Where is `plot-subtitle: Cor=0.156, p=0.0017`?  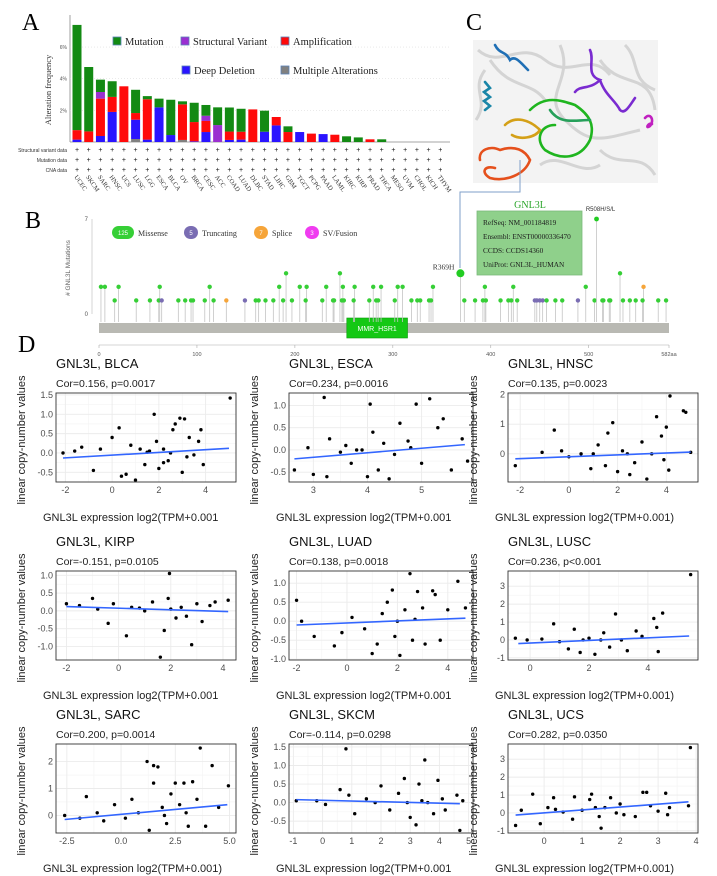
plot-subtitle: Cor=0.156, p=0.0017 is located at coordinates (105, 384).